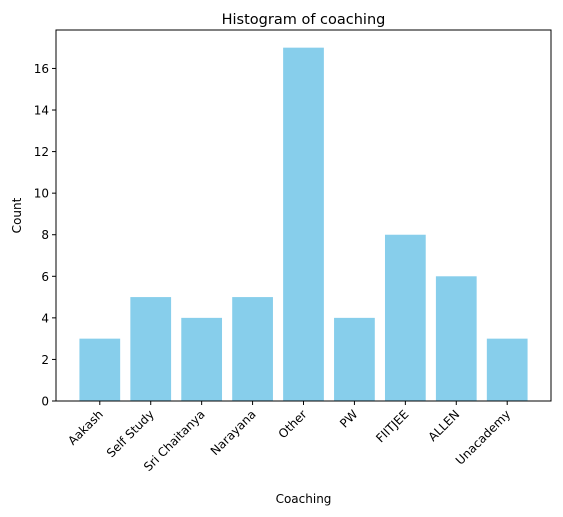  I want to click on y-tick-label: 16, so click(41, 69).